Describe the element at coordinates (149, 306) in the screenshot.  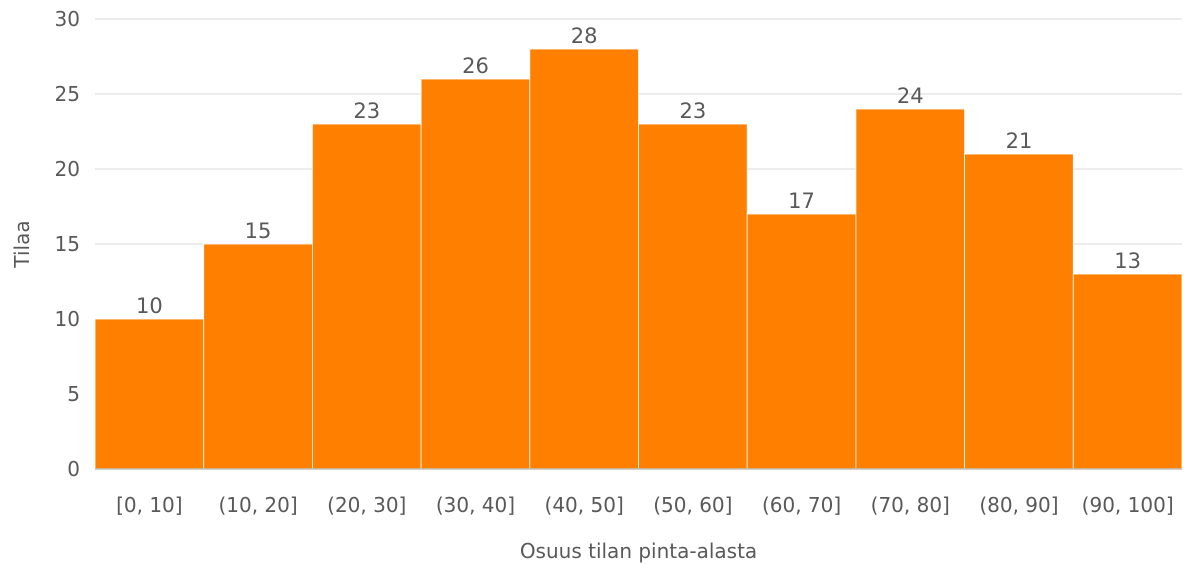
I see `bar-data-label: 10` at that location.